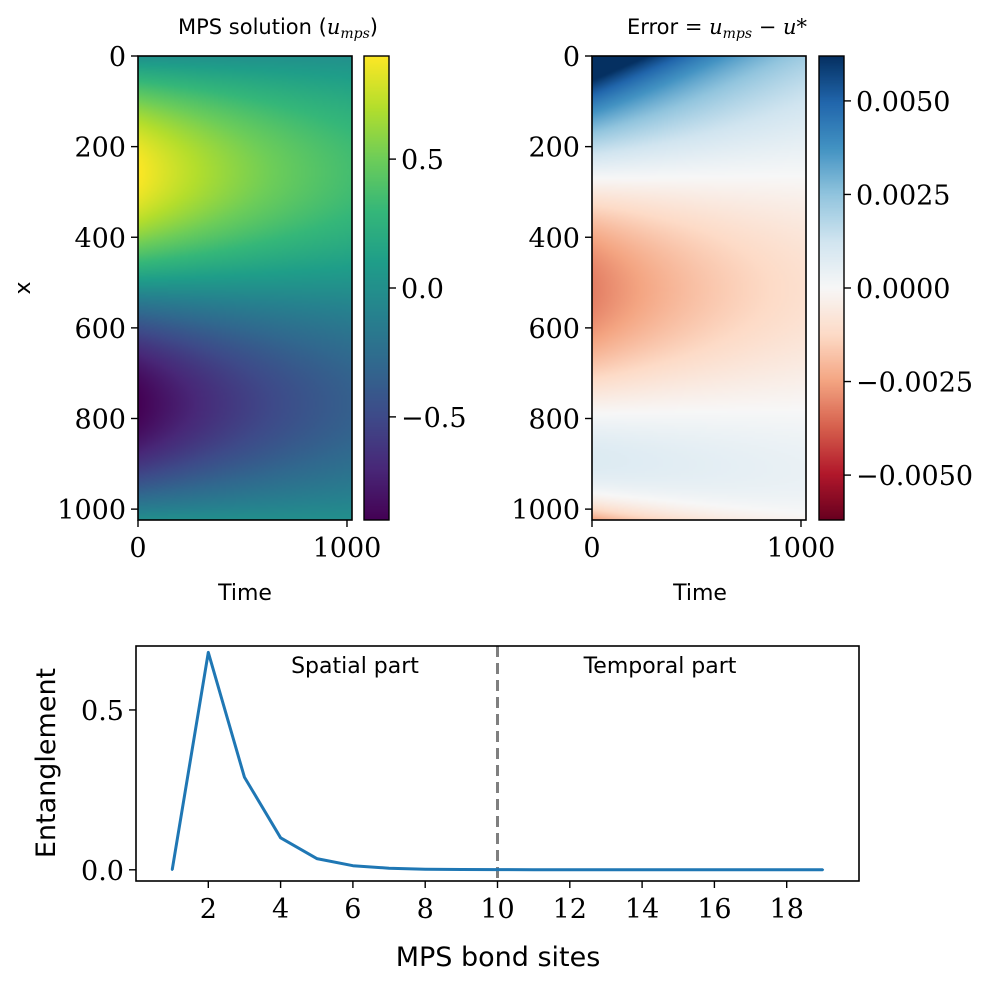  Describe the element at coordinates (100, 148) in the screenshot. I see `mps-solution-ytick-label-1: 200` at that location.